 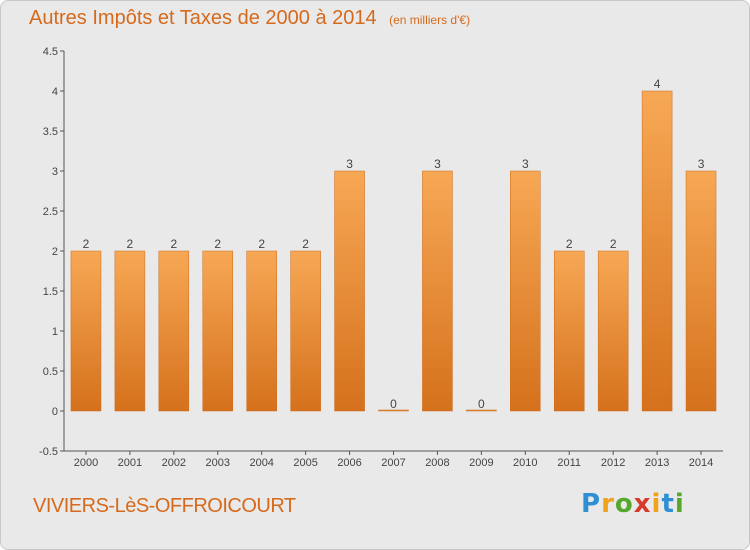 I want to click on chart-title: Autres Impôts et Taxes de 2000 à 2014, so click(x=203, y=18).